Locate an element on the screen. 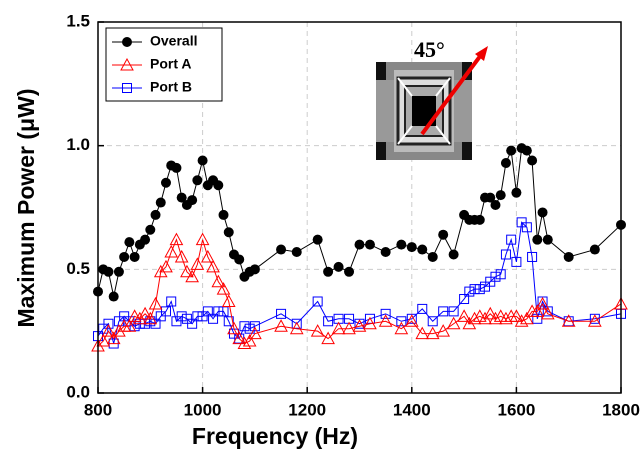 This screenshot has width=641, height=457. x-tick-label: 1800 is located at coordinates (621, 409).